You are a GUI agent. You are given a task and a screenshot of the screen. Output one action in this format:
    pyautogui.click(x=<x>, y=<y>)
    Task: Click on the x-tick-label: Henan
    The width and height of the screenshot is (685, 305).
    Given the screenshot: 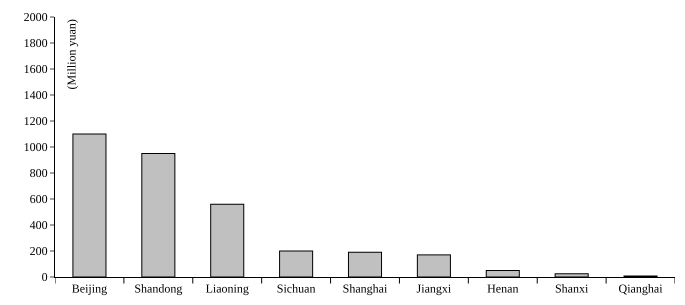 What is the action you would take?
    pyautogui.click(x=502, y=288)
    